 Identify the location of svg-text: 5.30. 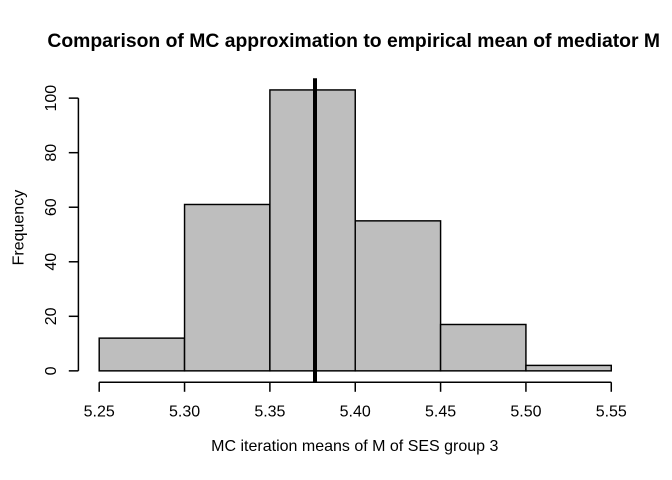
(184, 412).